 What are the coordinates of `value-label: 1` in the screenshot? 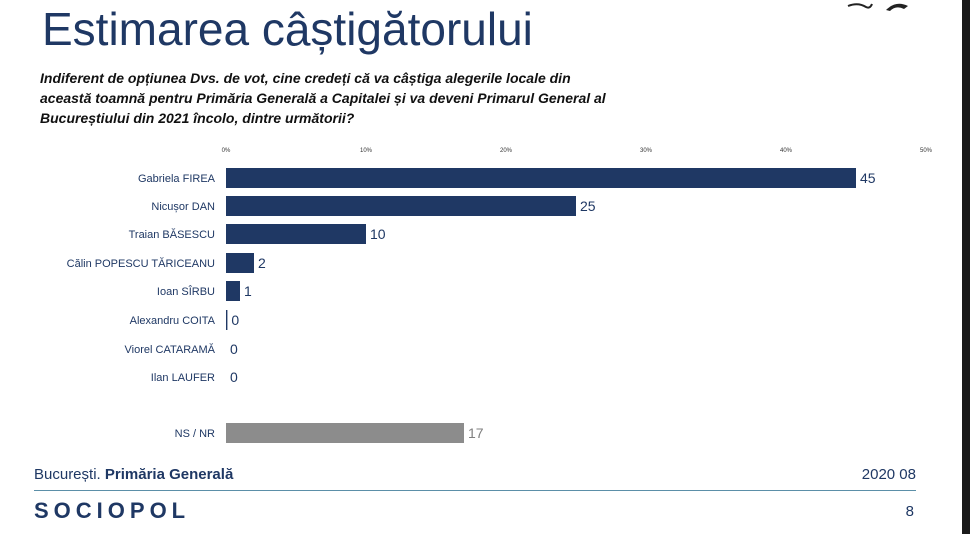 It's located at (248, 291).